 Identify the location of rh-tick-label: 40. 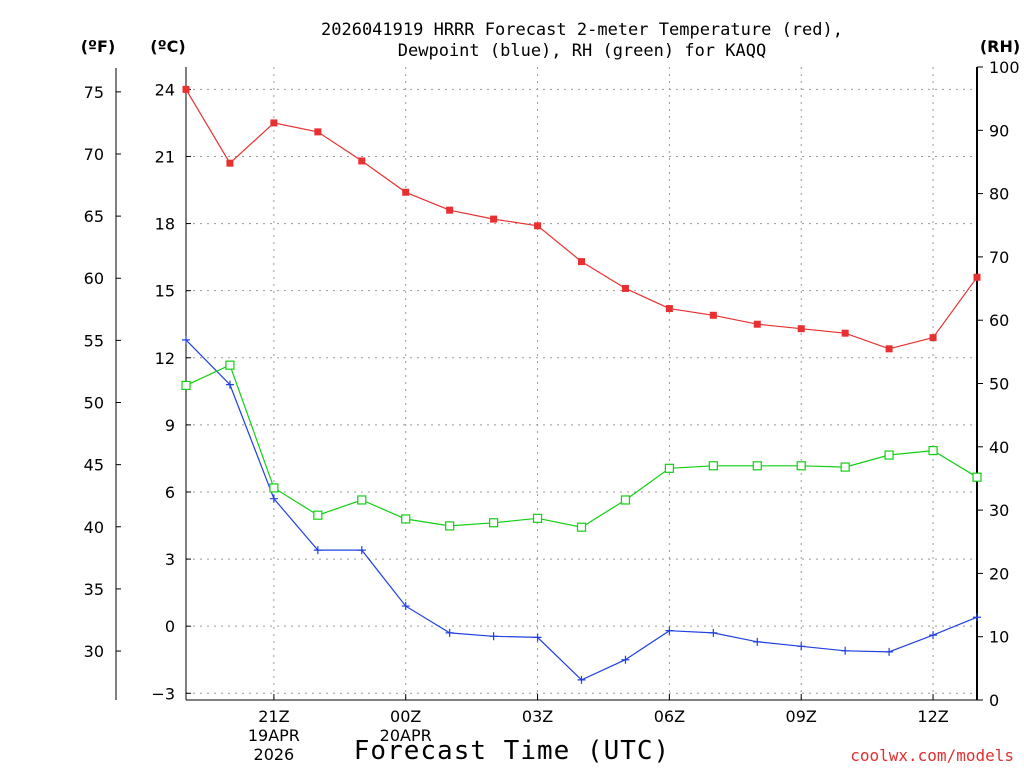
(999, 447).